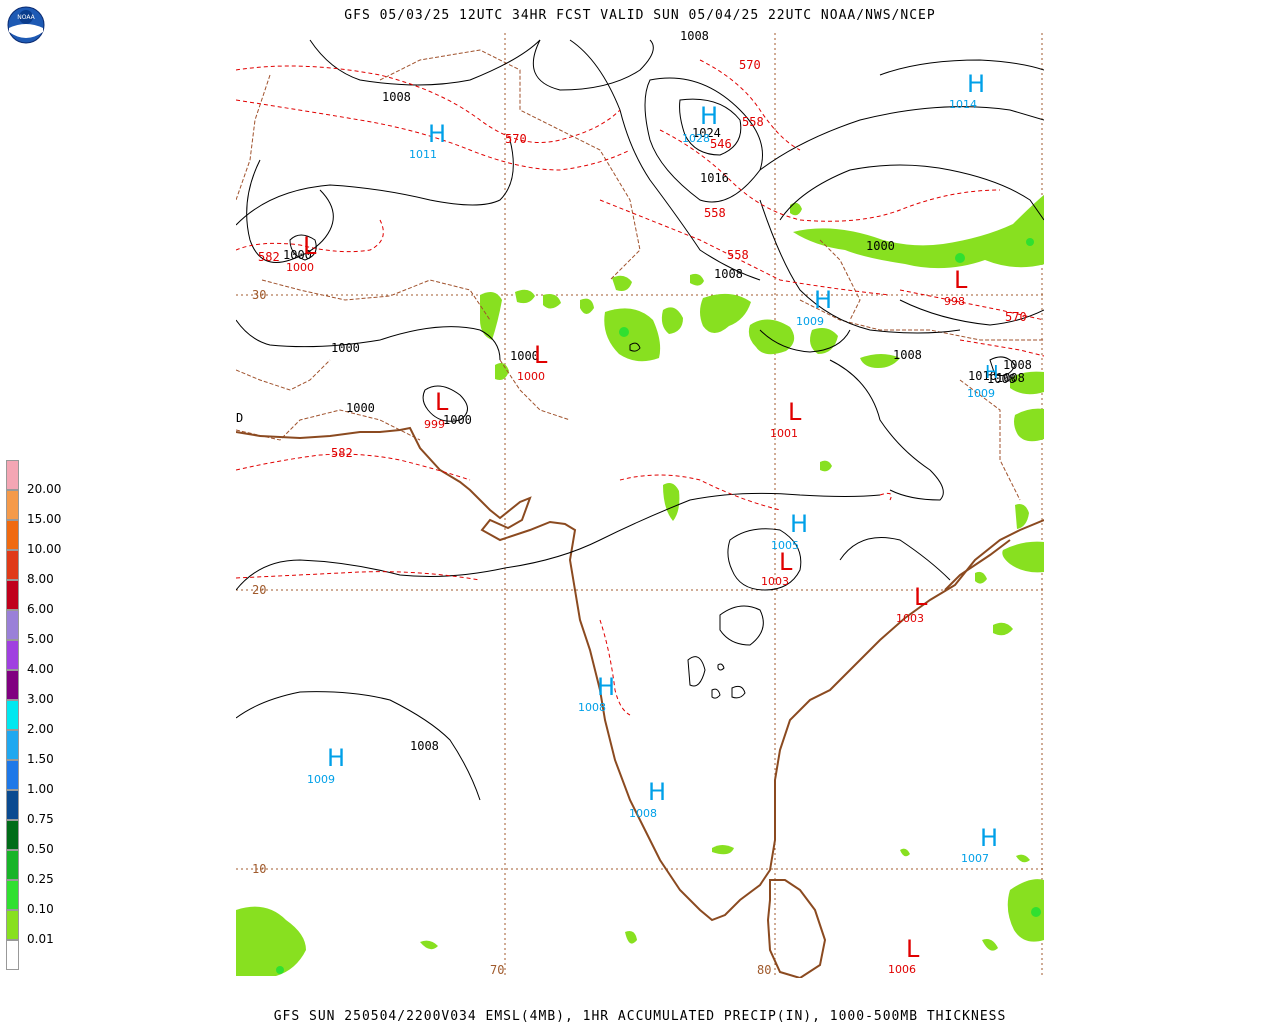 The height and width of the screenshot is (1024, 1280). I want to click on high-value: 1014, so click(963, 104).